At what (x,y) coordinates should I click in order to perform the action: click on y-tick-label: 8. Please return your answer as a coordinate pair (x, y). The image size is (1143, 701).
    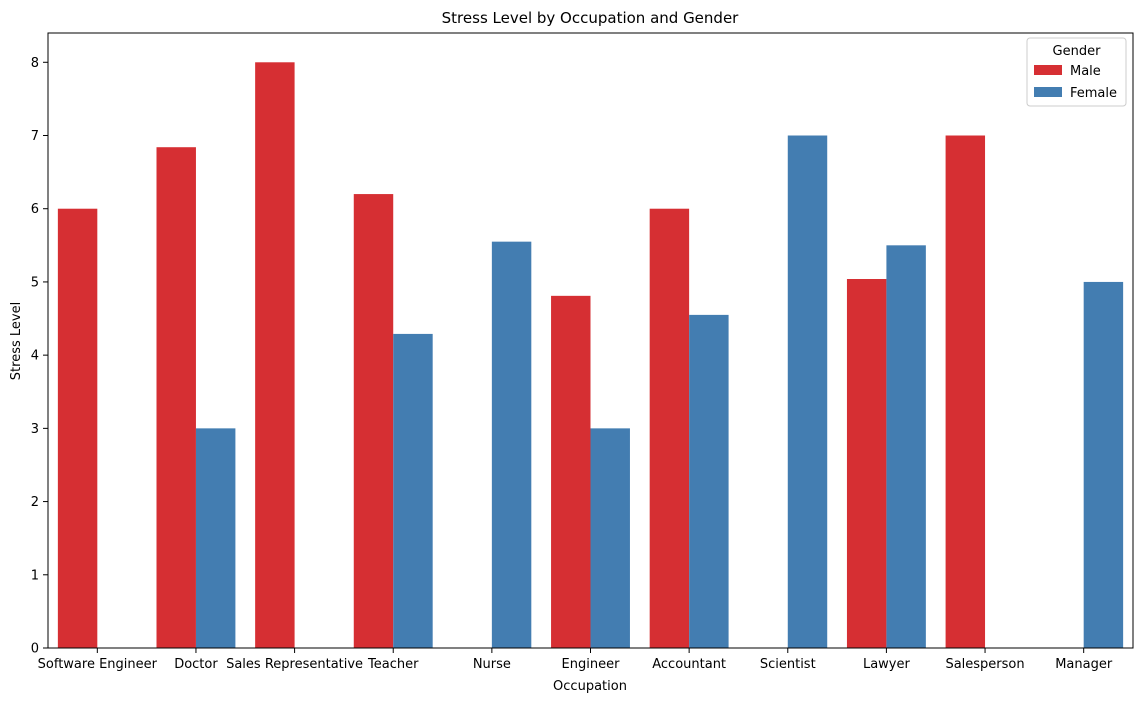
    Looking at the image, I should click on (35, 63).